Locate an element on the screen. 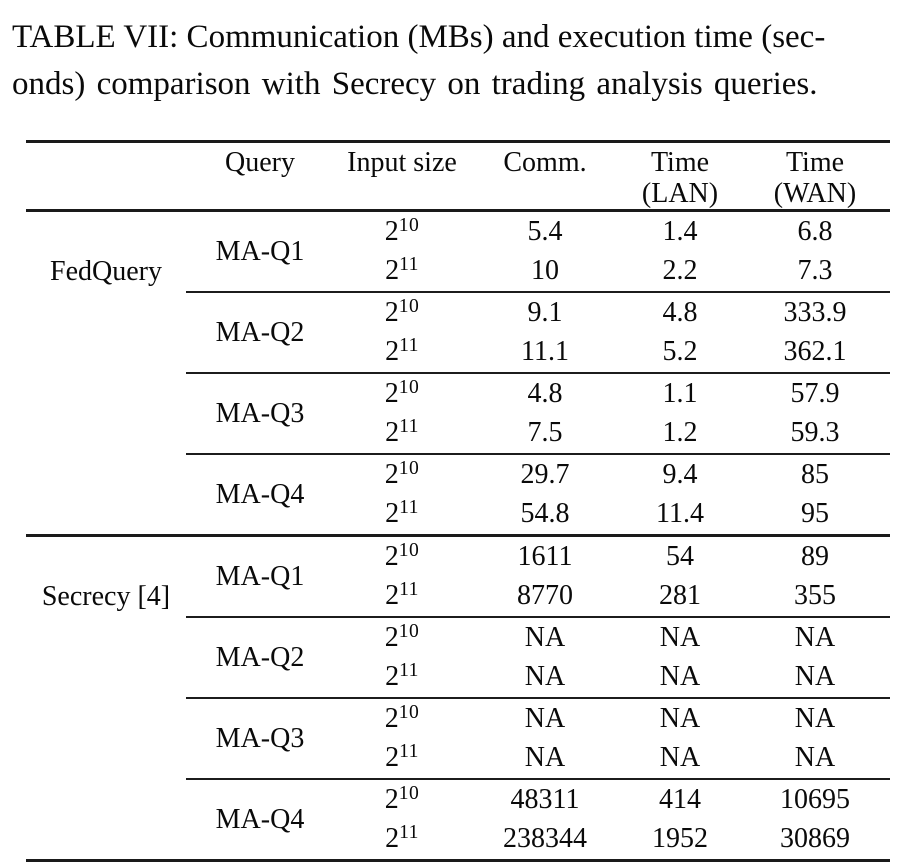 This screenshot has width=914, height=862. table-row: MA-Q4 210 29.7 9.4 85 is located at coordinates (458, 495).